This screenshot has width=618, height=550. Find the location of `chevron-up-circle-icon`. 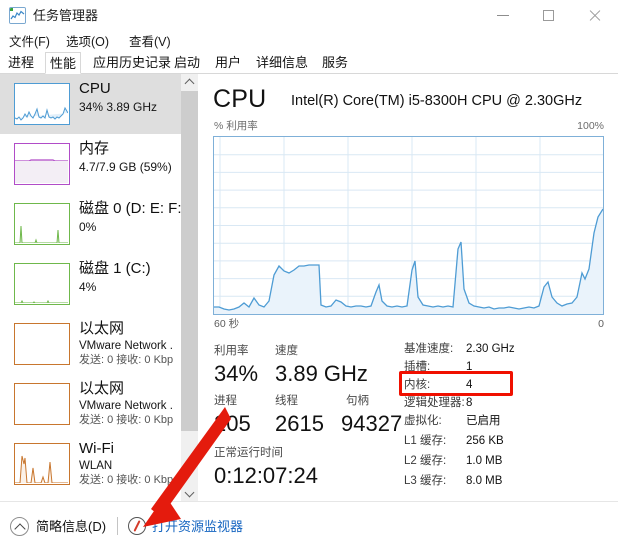

chevron-up-circle-icon is located at coordinates (19, 526).